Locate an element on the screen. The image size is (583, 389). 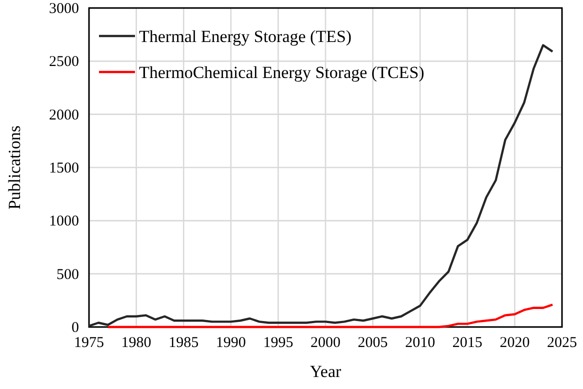
x-tick-label: 2015 is located at coordinates (467, 343).